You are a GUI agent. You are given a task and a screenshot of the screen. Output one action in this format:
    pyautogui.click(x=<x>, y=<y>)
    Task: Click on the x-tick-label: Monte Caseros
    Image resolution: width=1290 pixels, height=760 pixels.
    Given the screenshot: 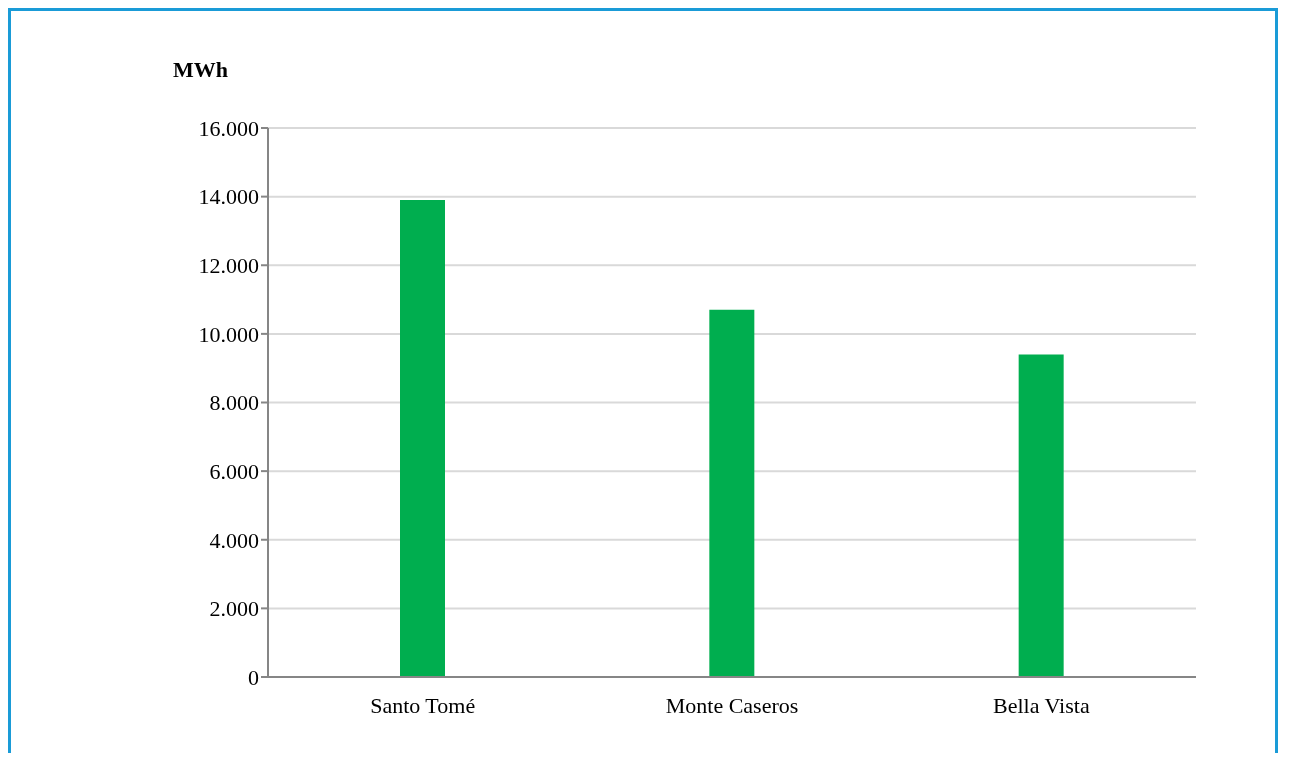 What is the action you would take?
    pyautogui.click(x=732, y=705)
    